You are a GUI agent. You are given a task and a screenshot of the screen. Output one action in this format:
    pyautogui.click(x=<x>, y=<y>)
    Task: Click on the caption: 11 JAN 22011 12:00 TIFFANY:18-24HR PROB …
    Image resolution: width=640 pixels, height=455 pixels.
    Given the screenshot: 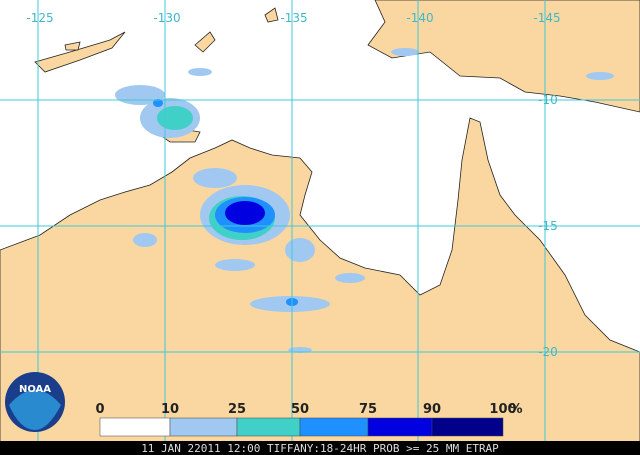 What is the action you would take?
    pyautogui.click(x=320, y=448)
    